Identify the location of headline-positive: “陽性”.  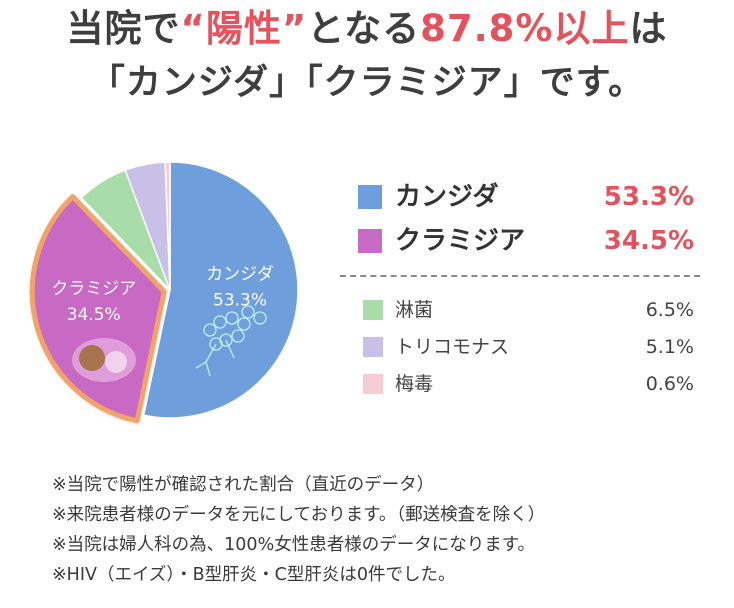
(244, 28).